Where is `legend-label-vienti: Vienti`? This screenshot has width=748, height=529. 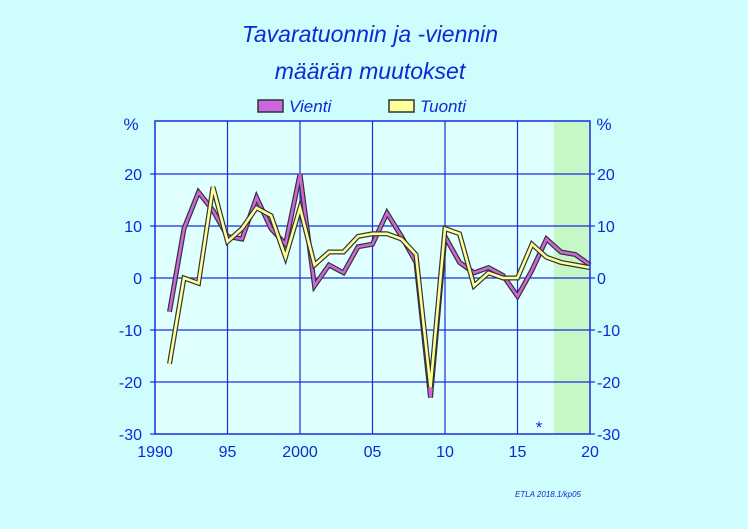
legend-label-vienti: Vienti is located at coordinates (310, 106).